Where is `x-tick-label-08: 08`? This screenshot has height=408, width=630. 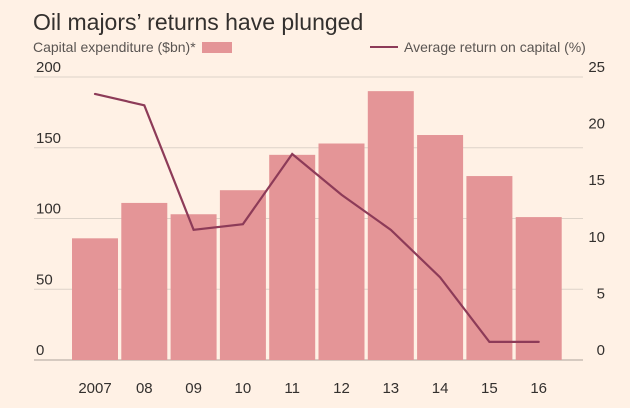 x-tick-label-08: 08 is located at coordinates (144, 388).